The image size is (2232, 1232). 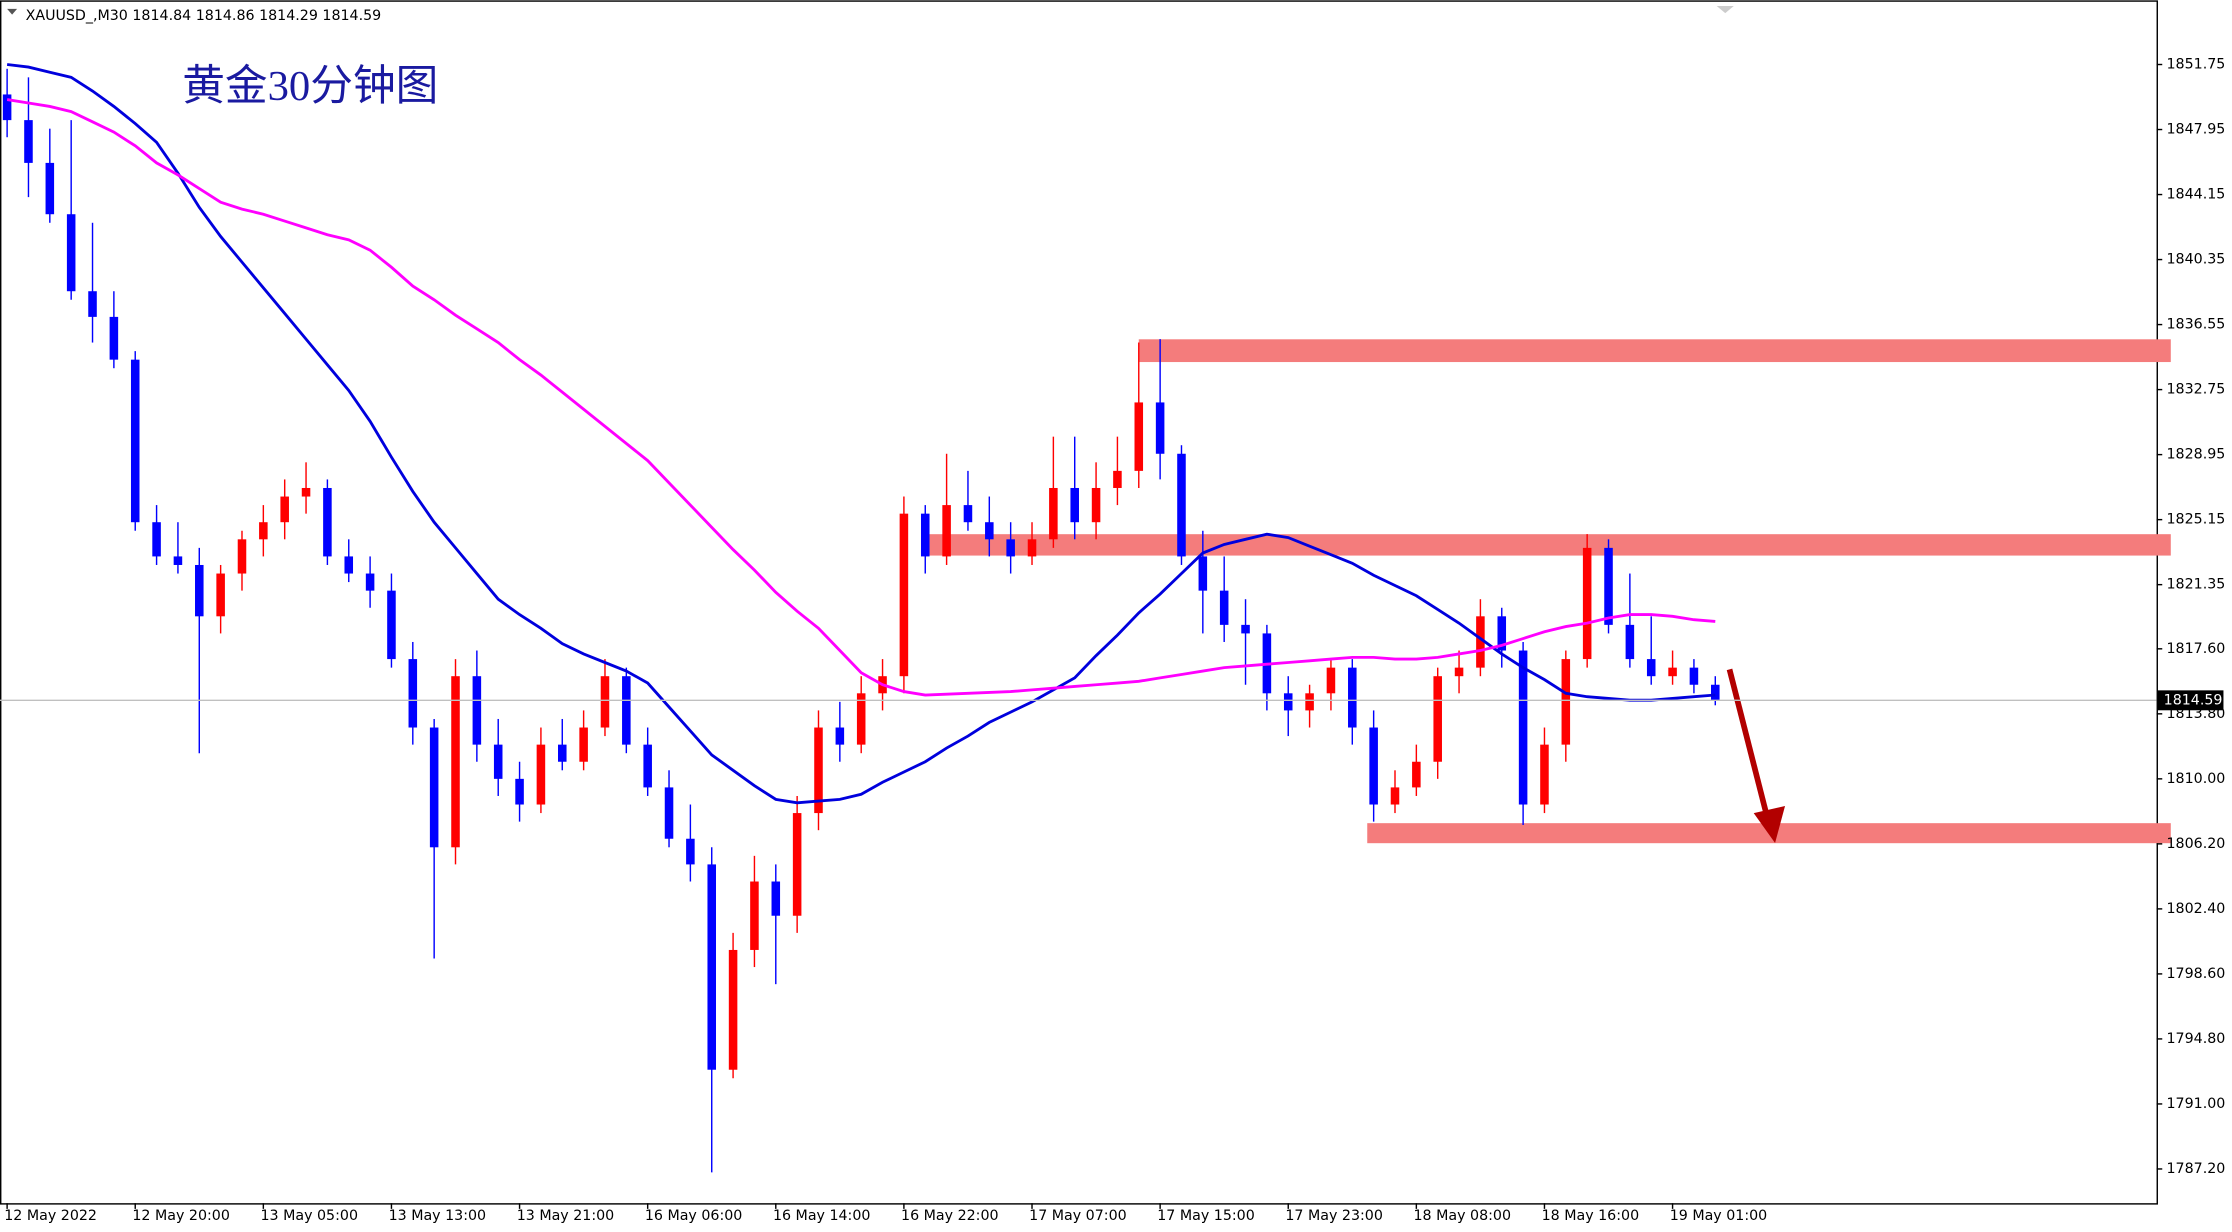 I want to click on current-price-box, so click(x=2190, y=700).